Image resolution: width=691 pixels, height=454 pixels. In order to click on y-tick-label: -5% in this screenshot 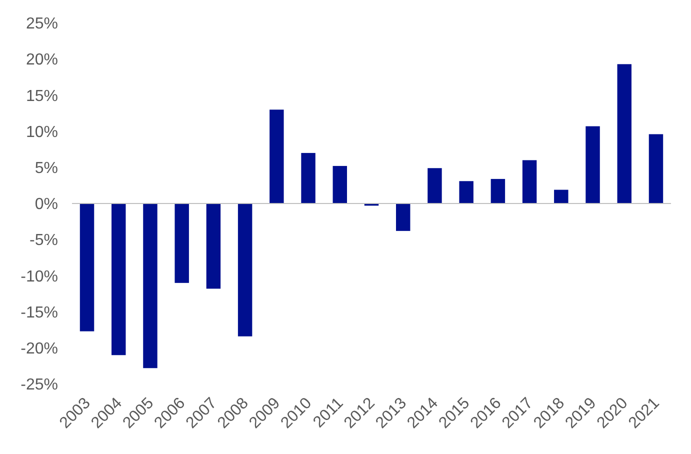, I will do `click(44, 241)`.